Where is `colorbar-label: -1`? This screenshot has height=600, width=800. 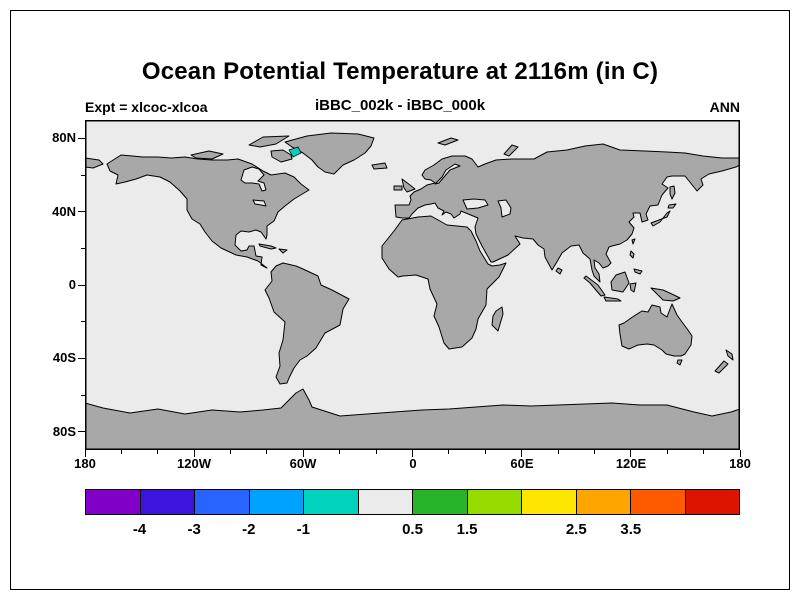 colorbar-label: -1 is located at coordinates (303, 529).